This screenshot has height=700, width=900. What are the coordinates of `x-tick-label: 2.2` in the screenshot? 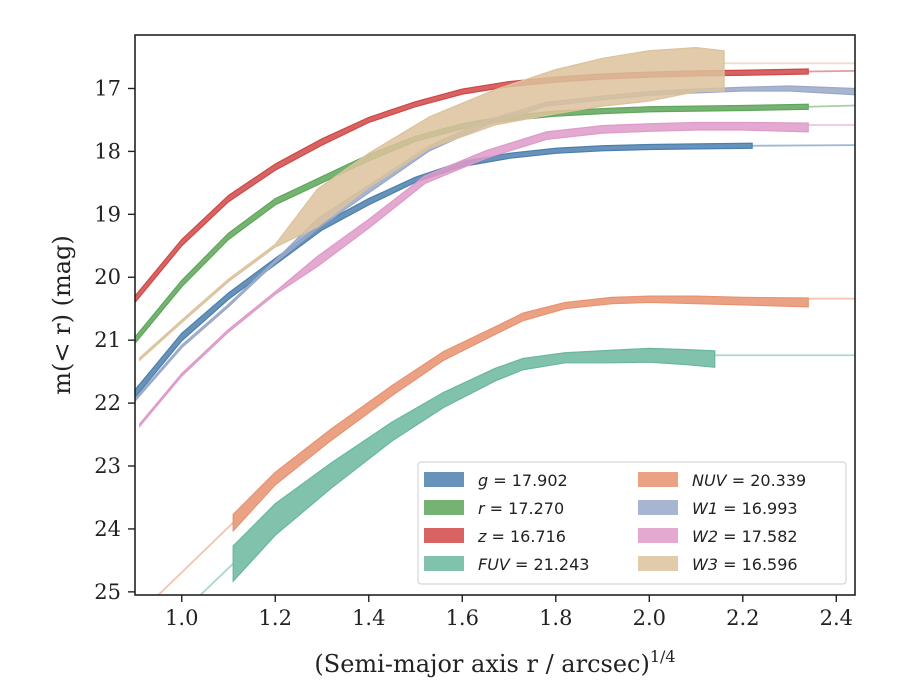 It's located at (742, 618).